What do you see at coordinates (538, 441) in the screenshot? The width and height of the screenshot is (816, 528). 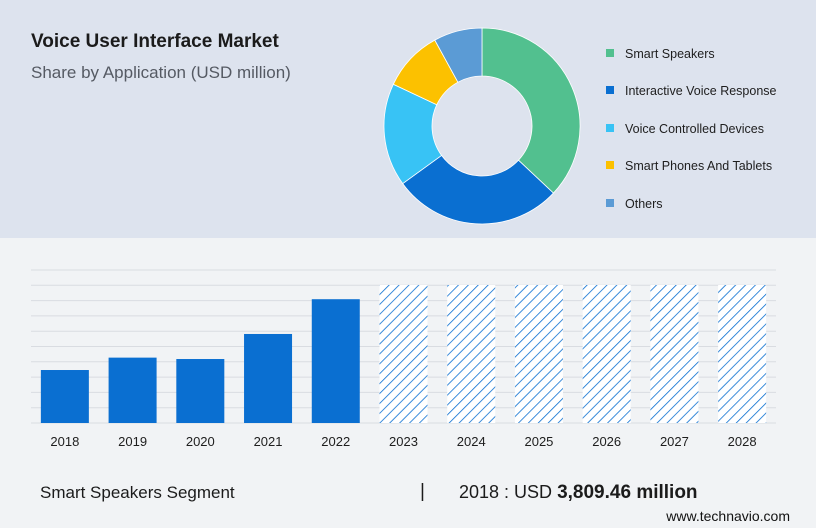 I see `x-tick-label-2025: 2025` at bounding box center [538, 441].